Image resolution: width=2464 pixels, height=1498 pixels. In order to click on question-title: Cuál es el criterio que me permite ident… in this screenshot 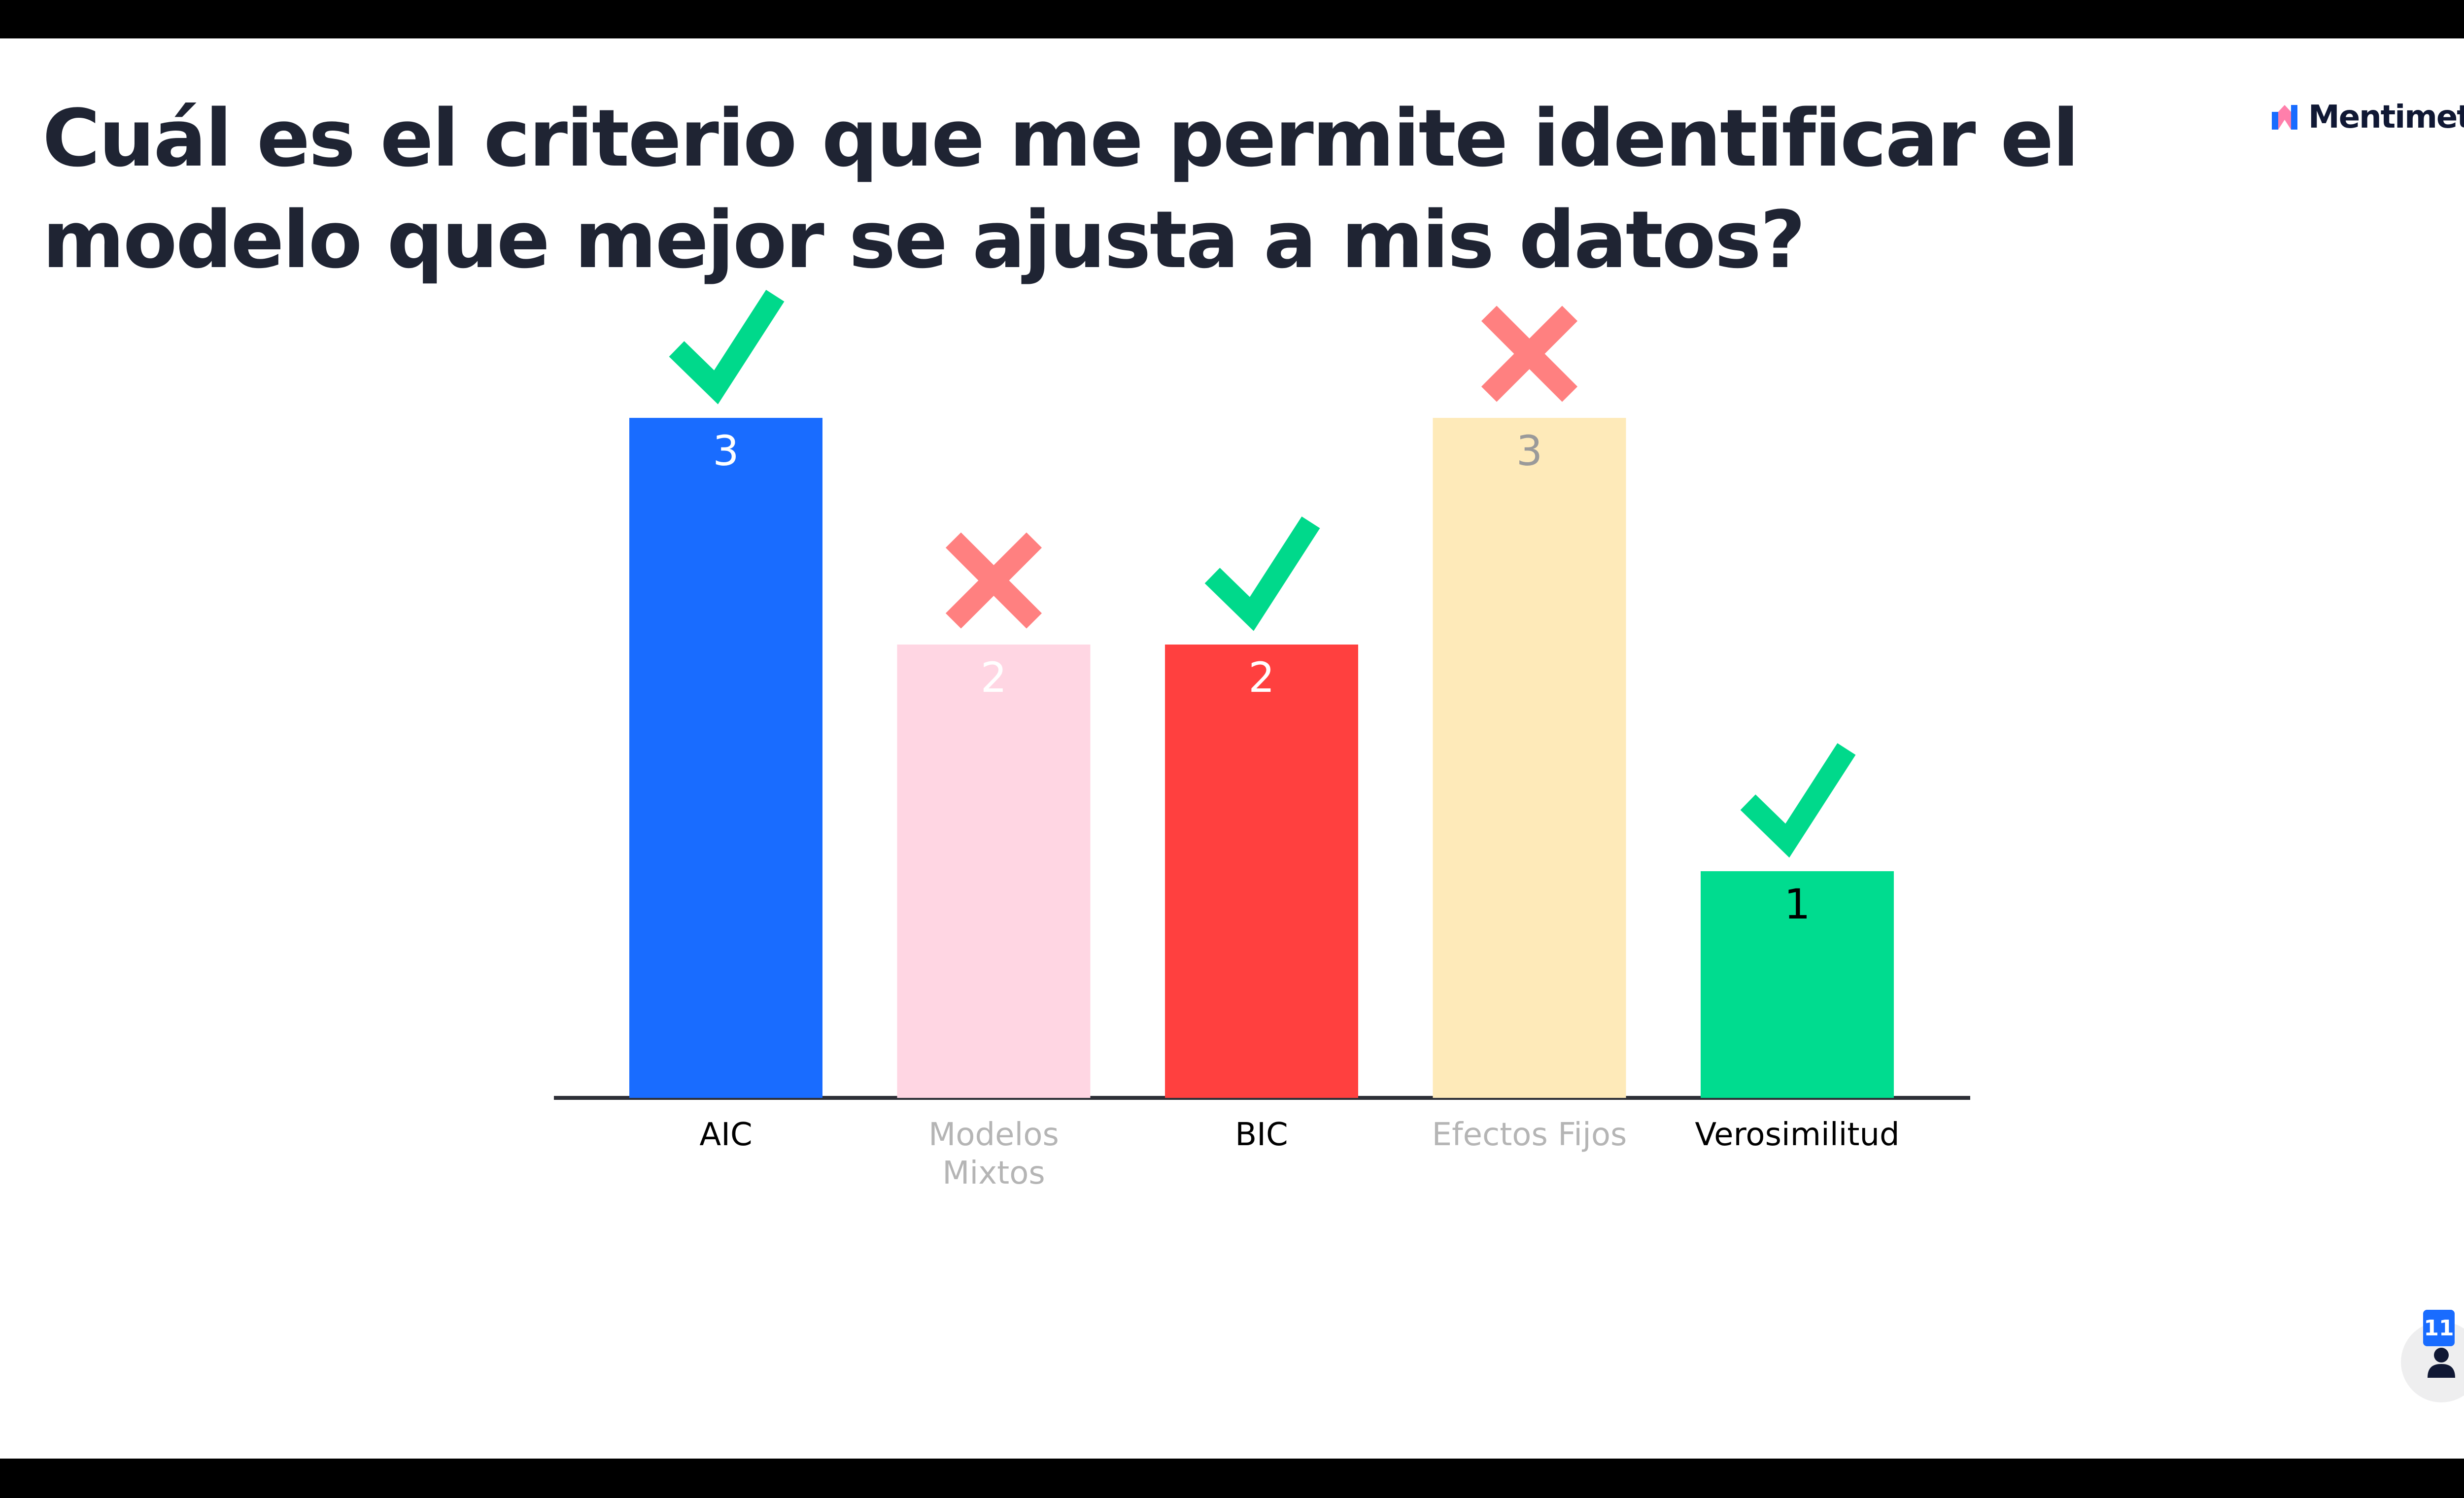, I will do `click(1061, 189)`.